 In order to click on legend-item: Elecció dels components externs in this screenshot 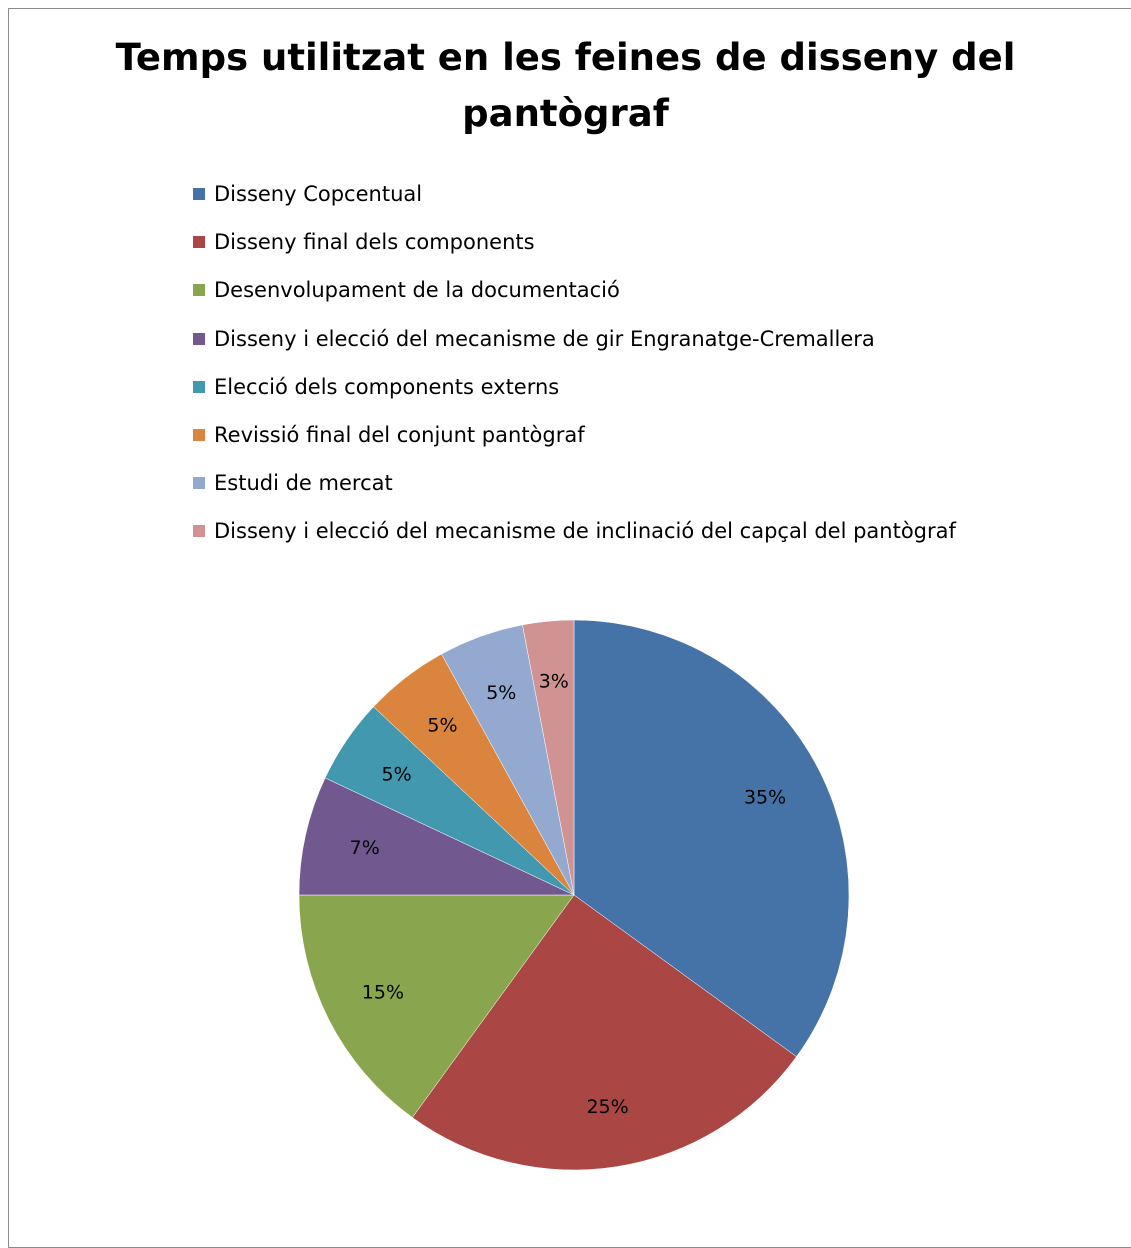, I will do `click(574, 387)`.